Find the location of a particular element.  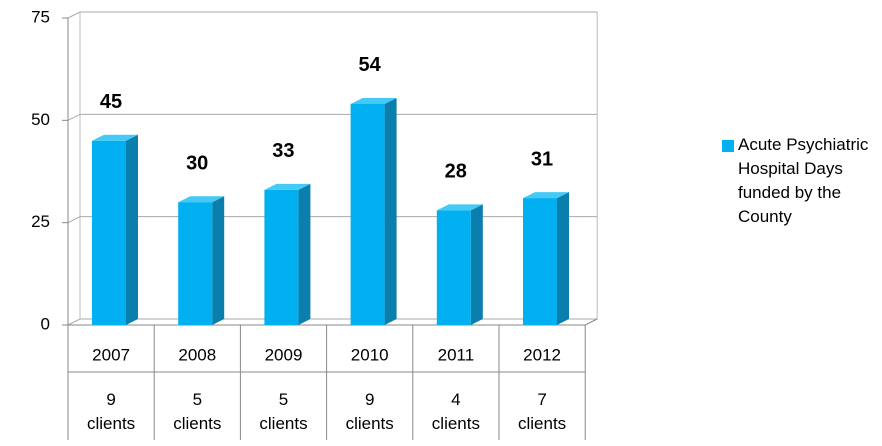

data-label: 33 is located at coordinates (283, 151).